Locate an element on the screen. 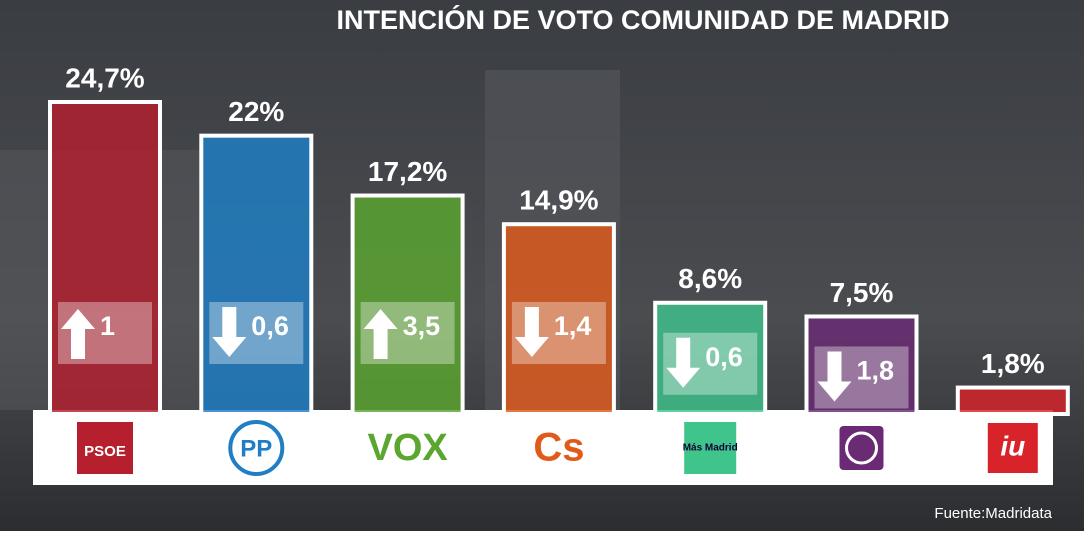 The image size is (1084, 536). value-label: 17,2% is located at coordinates (407, 171).